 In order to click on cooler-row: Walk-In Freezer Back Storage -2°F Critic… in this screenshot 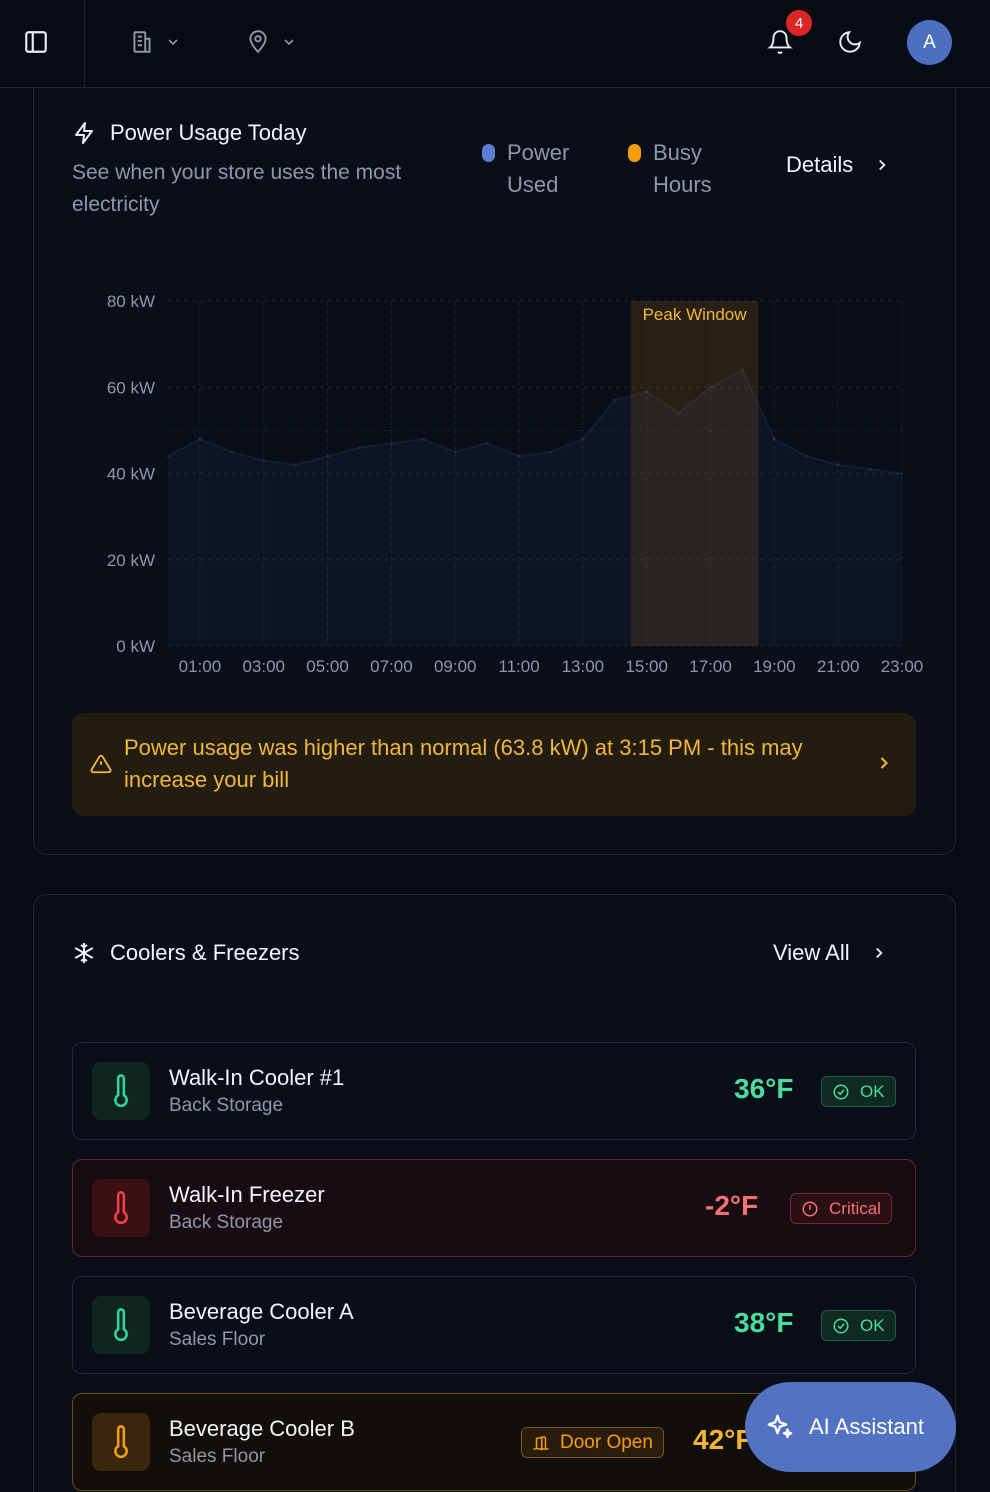, I will do `click(494, 1208)`.